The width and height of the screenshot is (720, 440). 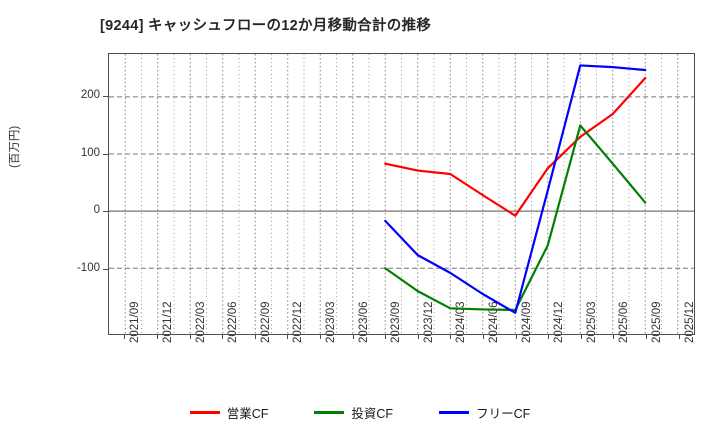 I want to click on series-line, so click(x=515, y=146).